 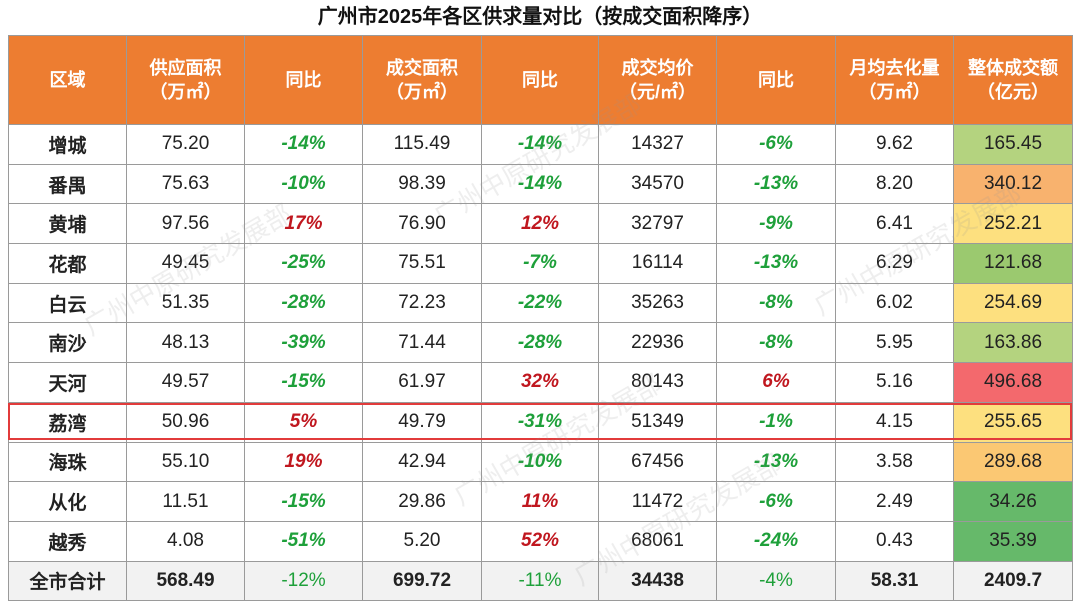 I want to click on supply-yoy-cell: 19%, so click(x=303, y=462).